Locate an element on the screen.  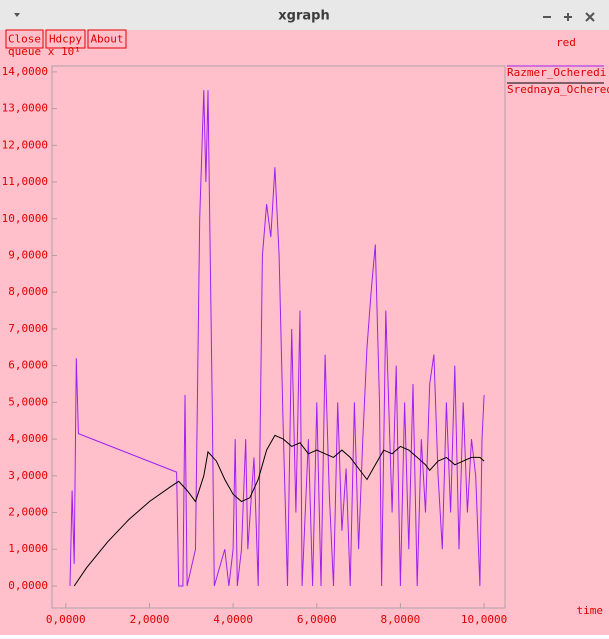
color-label: red is located at coordinates (566, 42).